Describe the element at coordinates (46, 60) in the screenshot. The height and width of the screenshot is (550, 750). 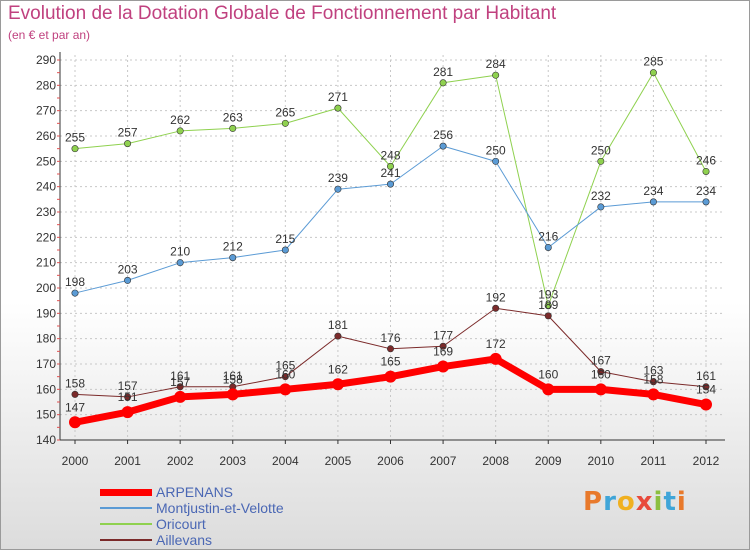
I see `y-tick-label: 290` at that location.